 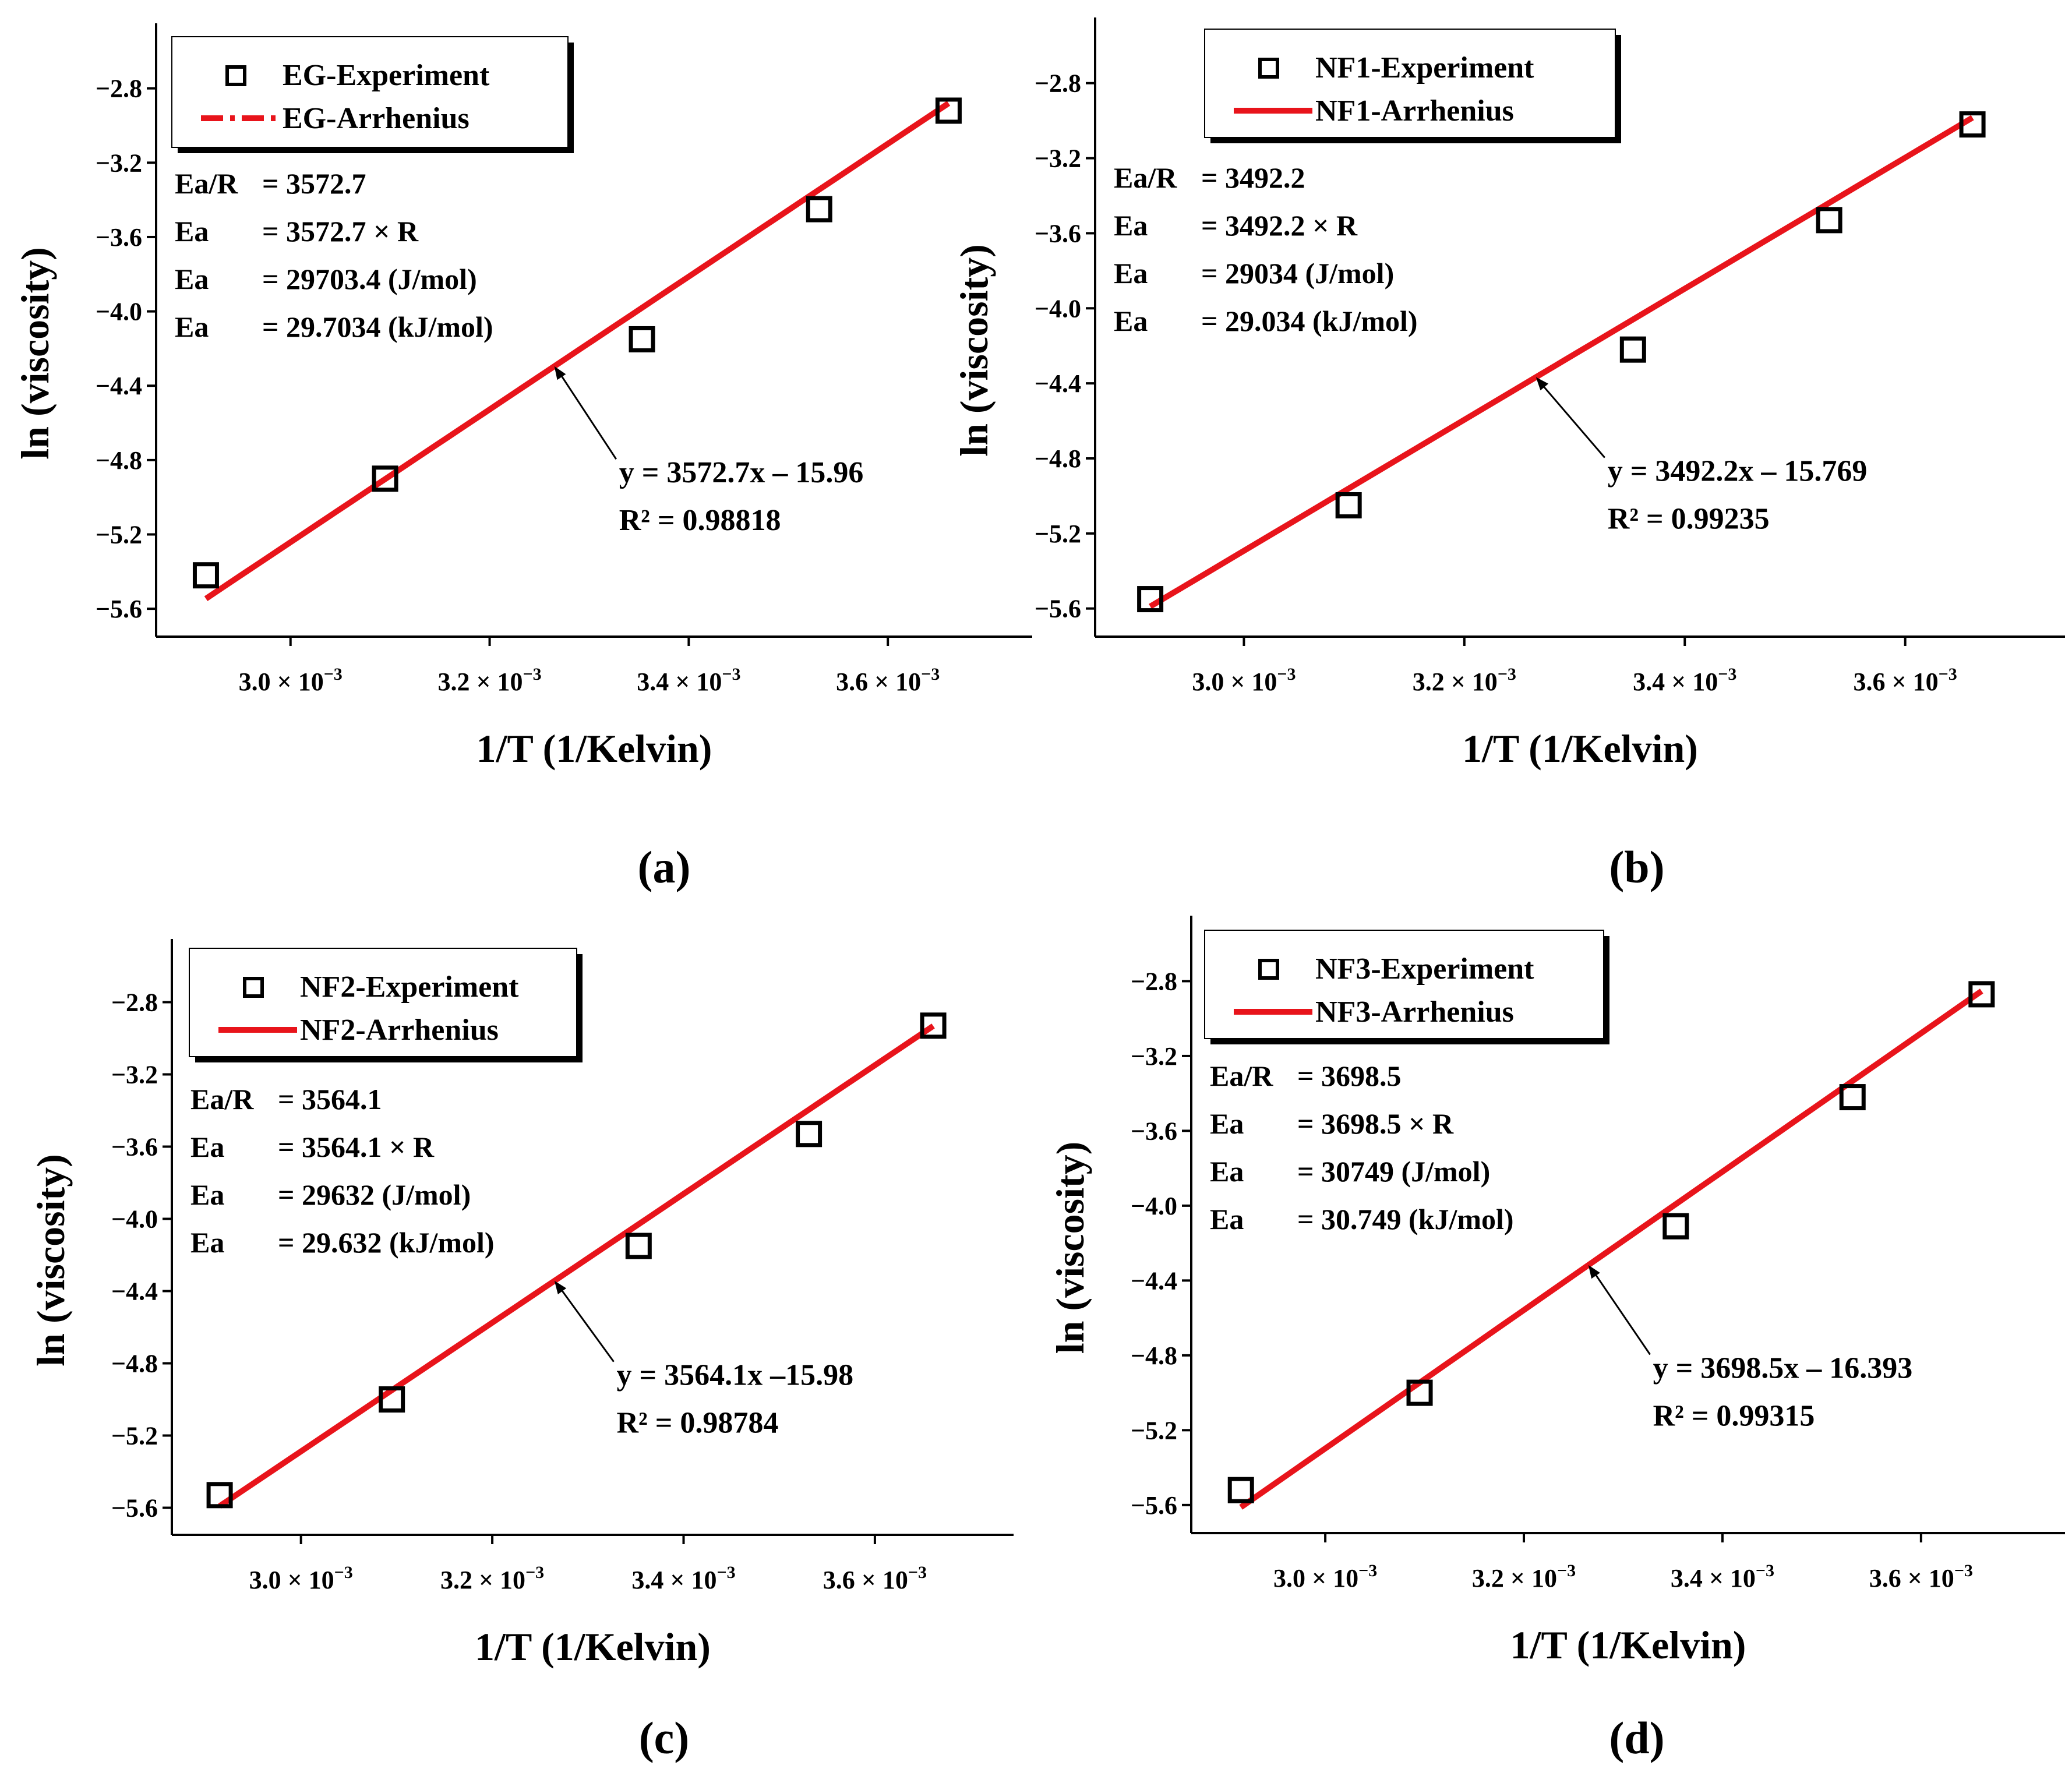 What do you see at coordinates (341, 231) in the screenshot?
I see `info-rhs: = 3572.7 × R` at bounding box center [341, 231].